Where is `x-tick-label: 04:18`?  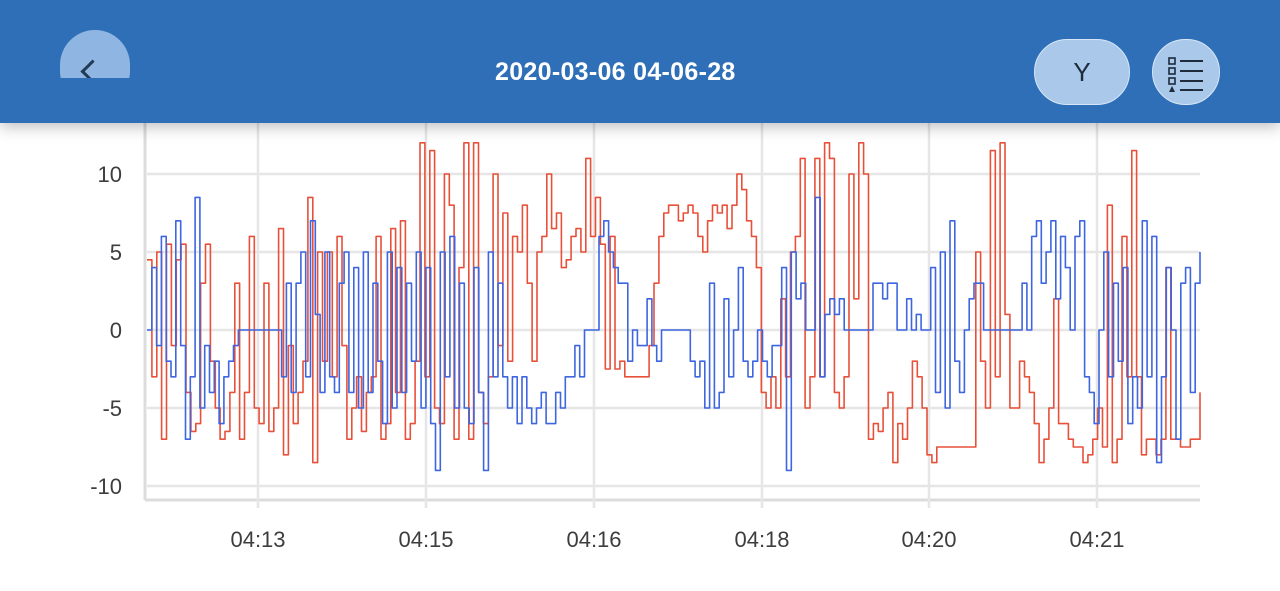
x-tick-label: 04:18 is located at coordinates (761, 539).